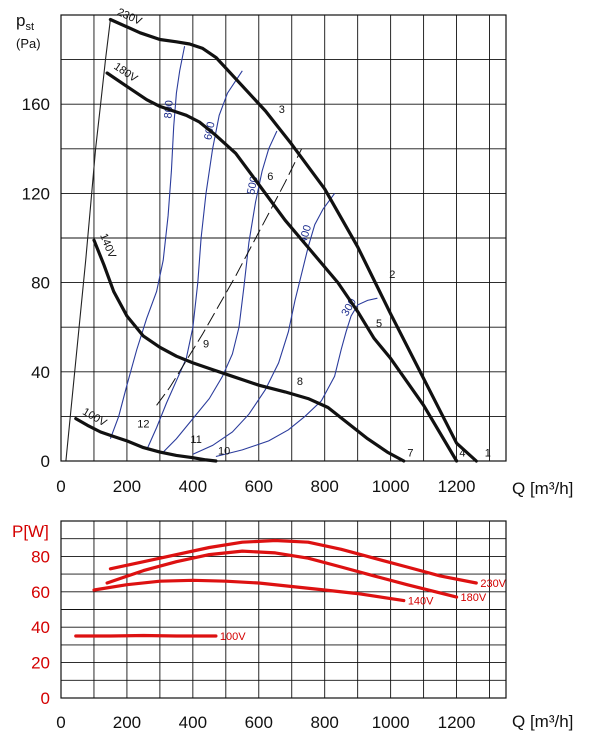 The width and height of the screenshot is (599, 751). What do you see at coordinates (40, 592) in the screenshot?
I see `y-tick-label: 60` at bounding box center [40, 592].